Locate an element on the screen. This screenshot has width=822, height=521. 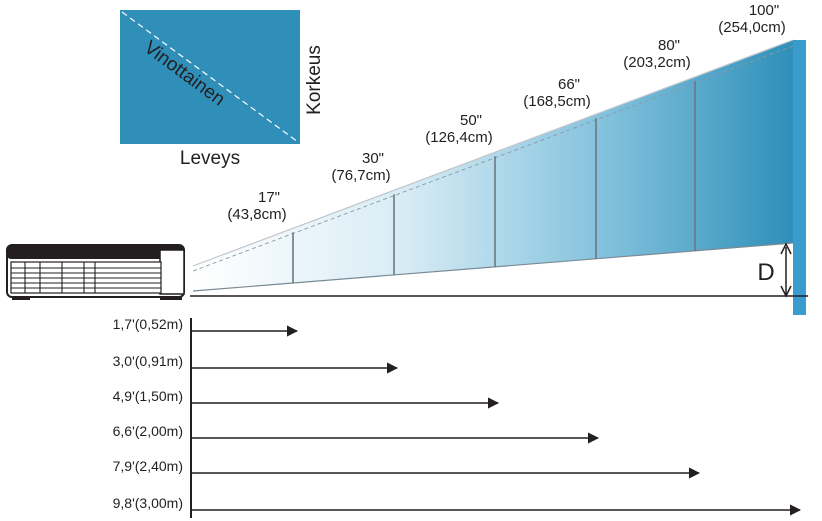
screen-size-cm: (168,5cm) is located at coordinates (557, 101).